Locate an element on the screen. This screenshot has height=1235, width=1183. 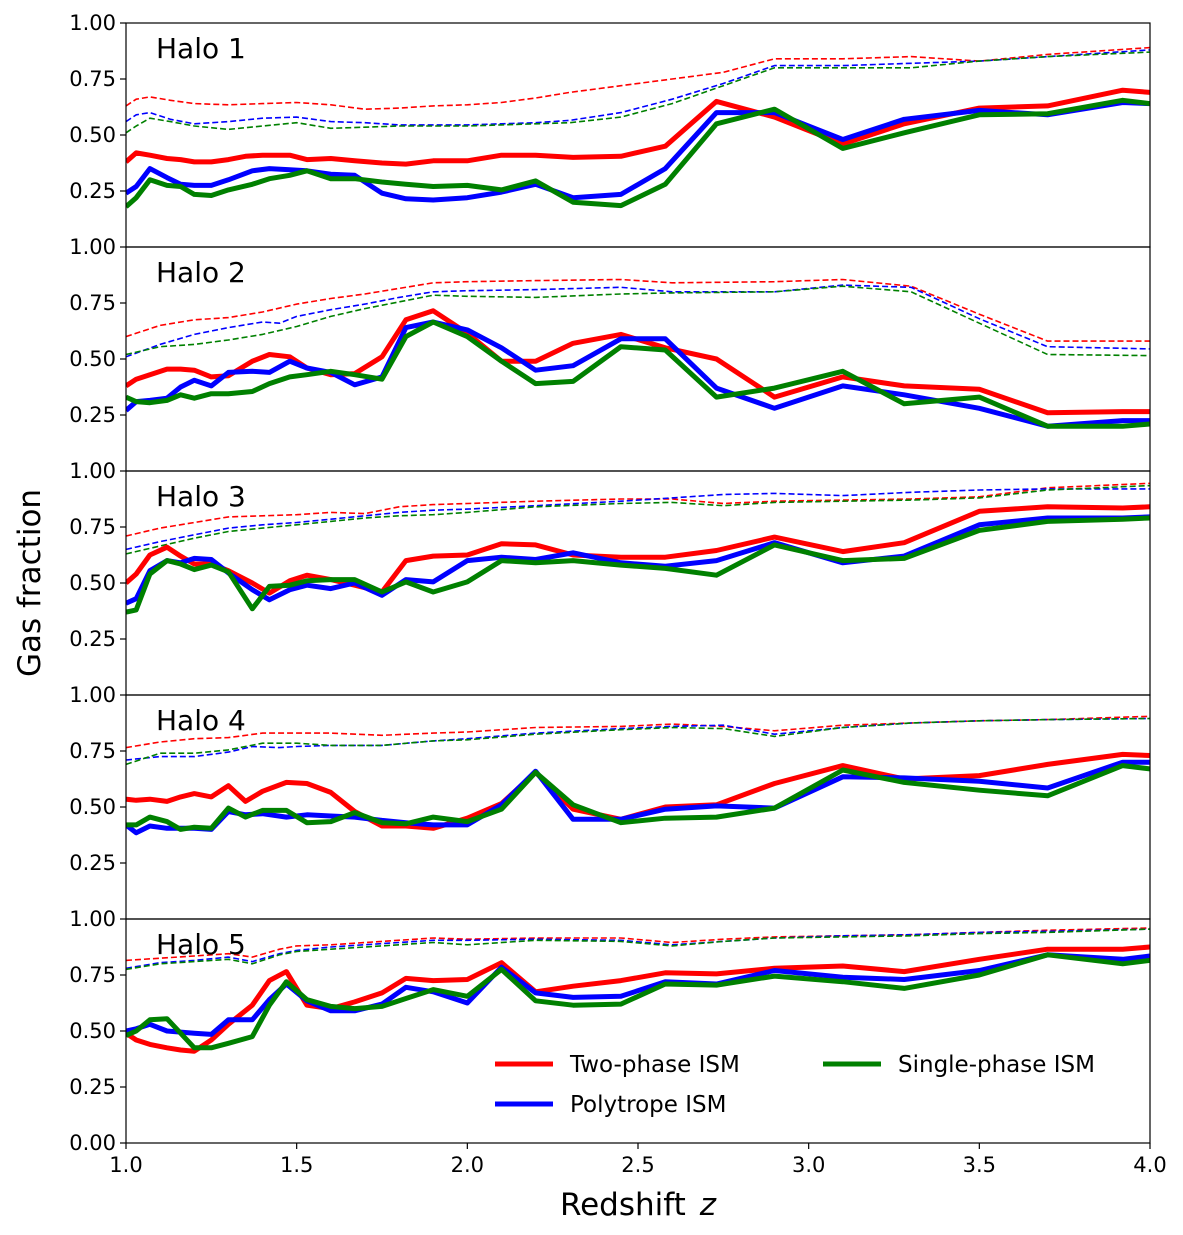
panel-2-series is located at coordinates (638, 353).